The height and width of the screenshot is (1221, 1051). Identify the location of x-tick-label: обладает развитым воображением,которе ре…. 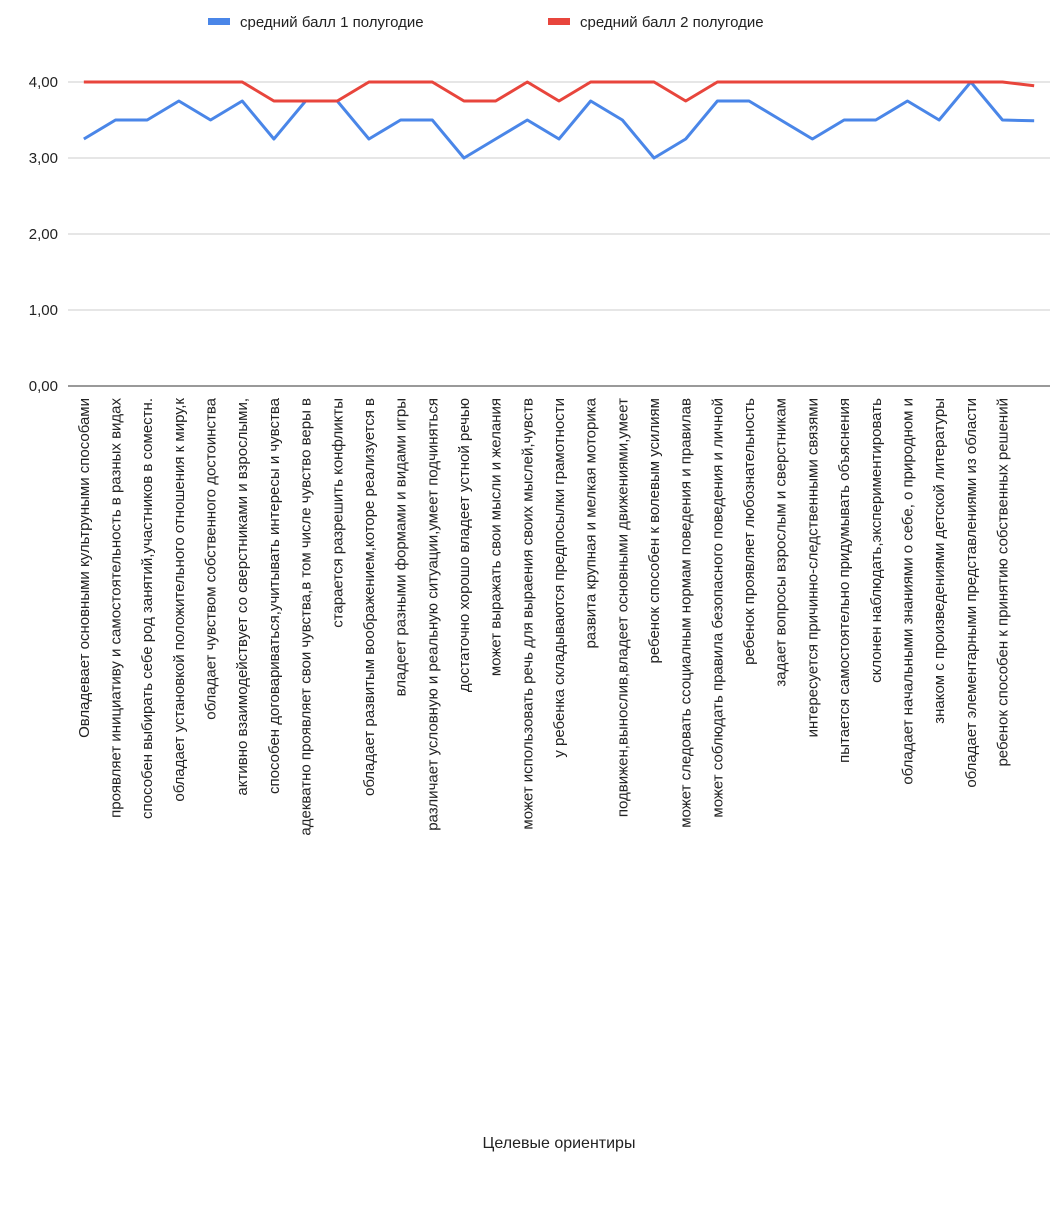
(369, 597).